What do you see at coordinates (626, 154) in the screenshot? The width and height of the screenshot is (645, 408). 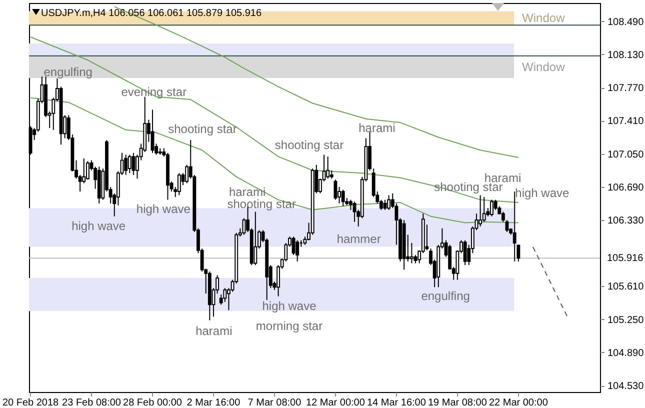 I see `y-tick-label: 107.050` at bounding box center [626, 154].